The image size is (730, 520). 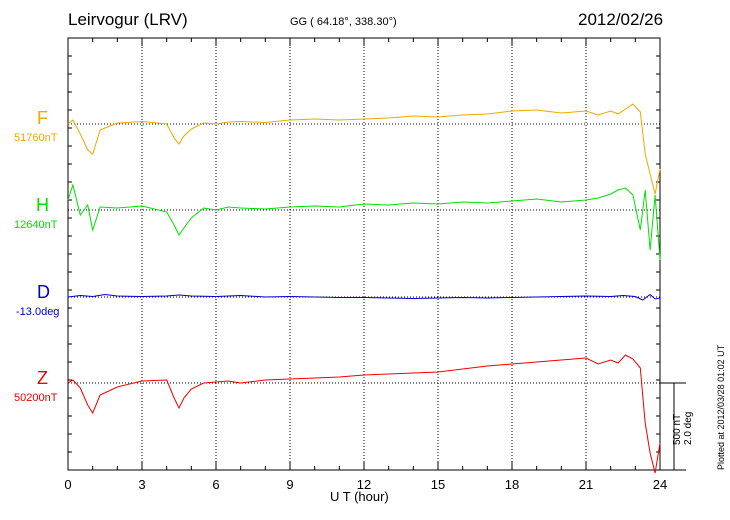 What do you see at coordinates (42, 205) in the screenshot?
I see `component-letter-h: H` at bounding box center [42, 205].